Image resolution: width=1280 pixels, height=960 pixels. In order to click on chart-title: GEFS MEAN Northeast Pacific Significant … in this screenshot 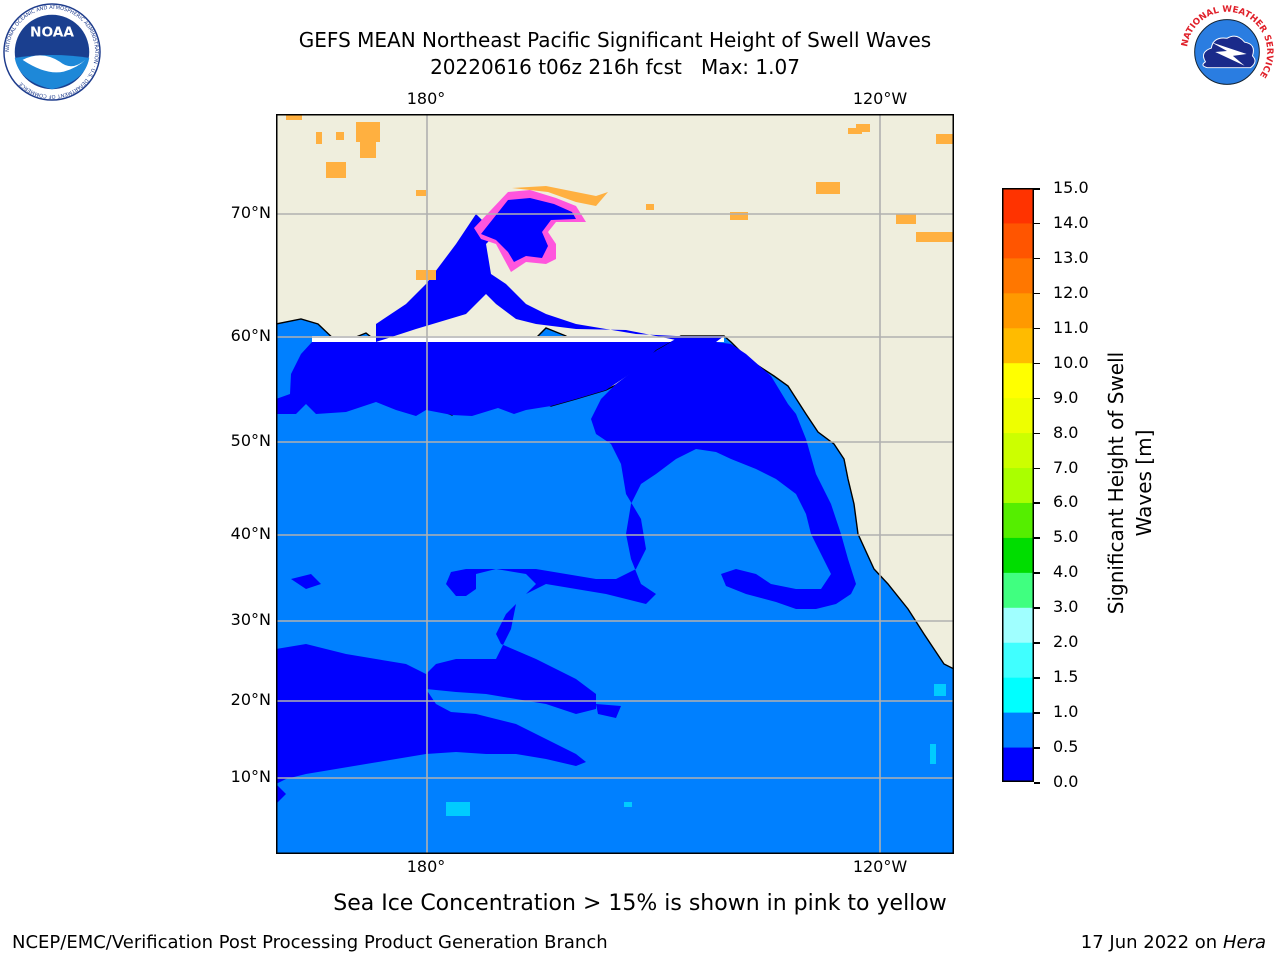, I will do `click(615, 40)`.